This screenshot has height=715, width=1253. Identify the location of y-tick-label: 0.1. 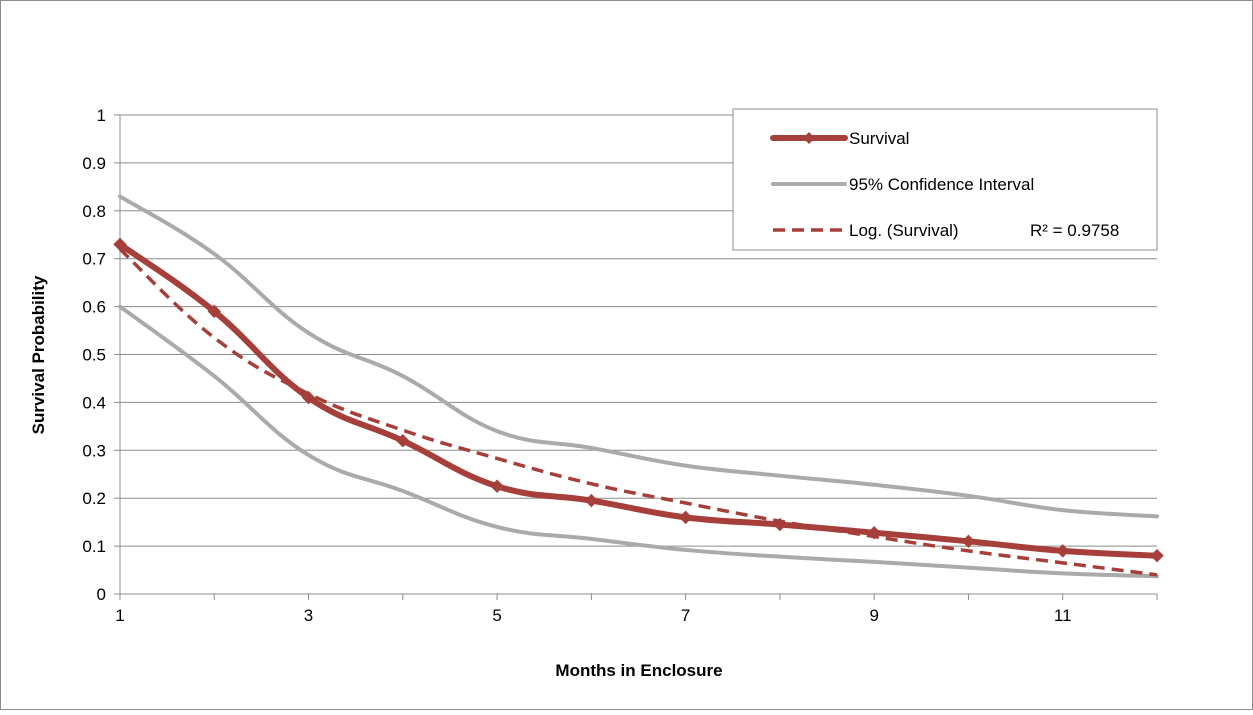
(94, 546).